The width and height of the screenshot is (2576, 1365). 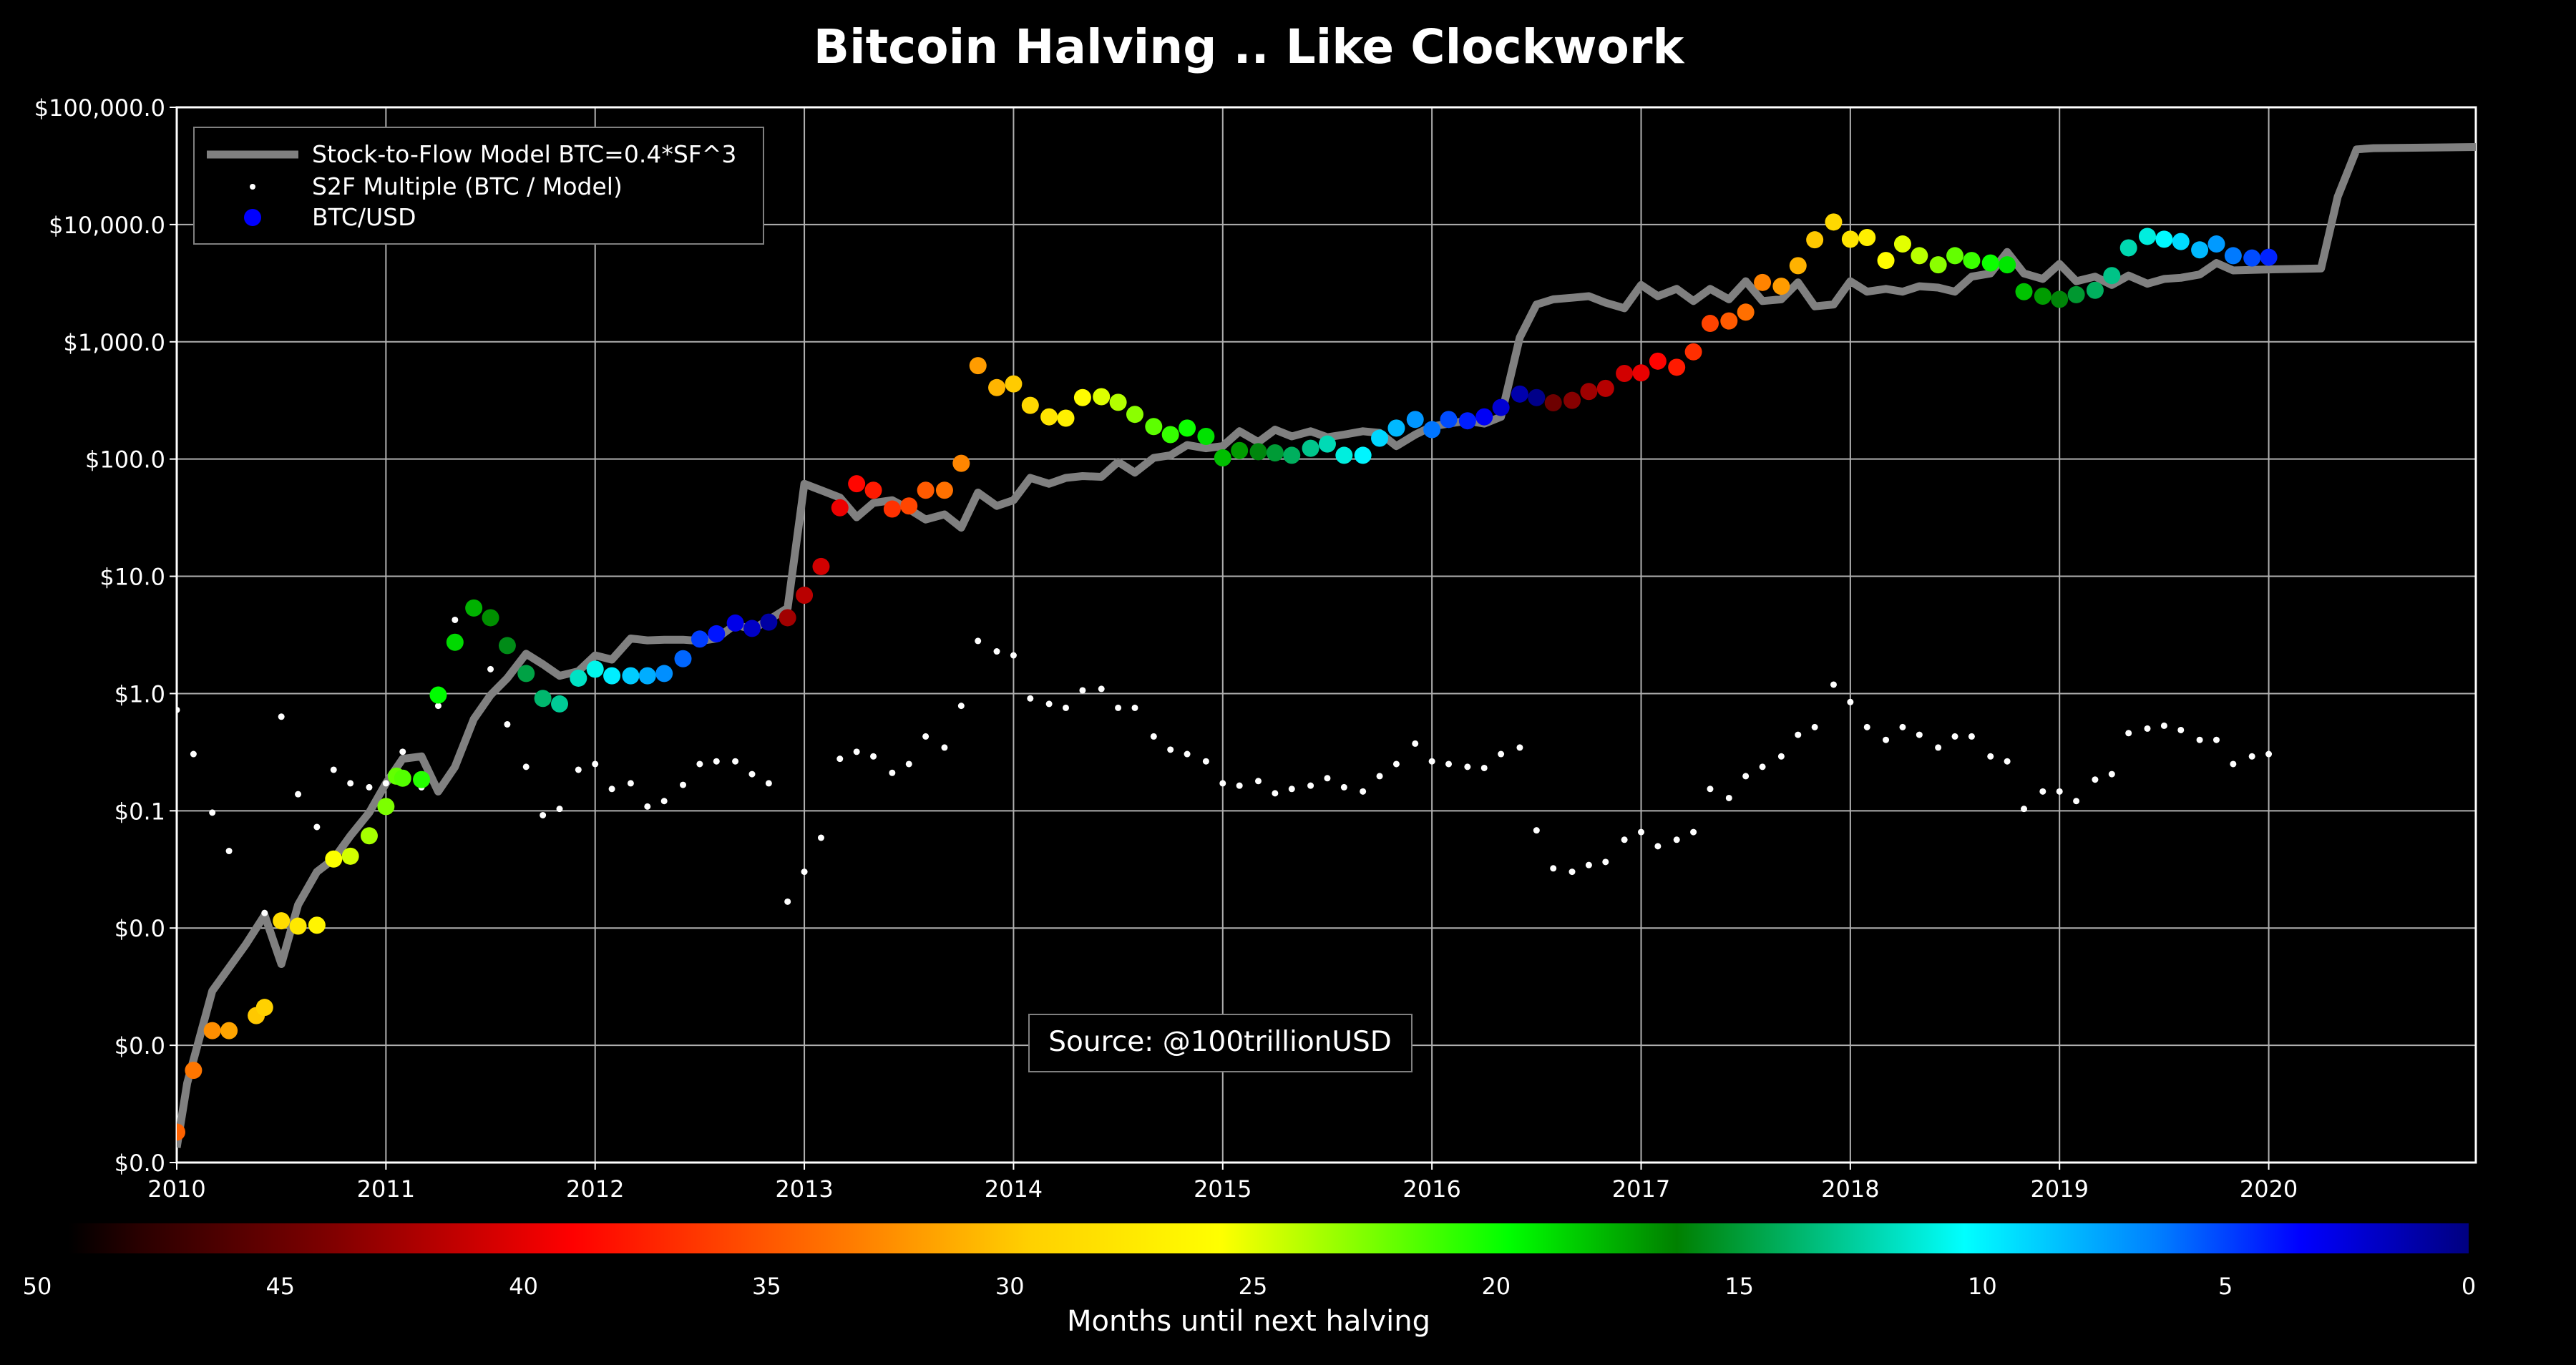 What do you see at coordinates (176, 1189) in the screenshot?
I see `x-tick-label: 2010` at bounding box center [176, 1189].